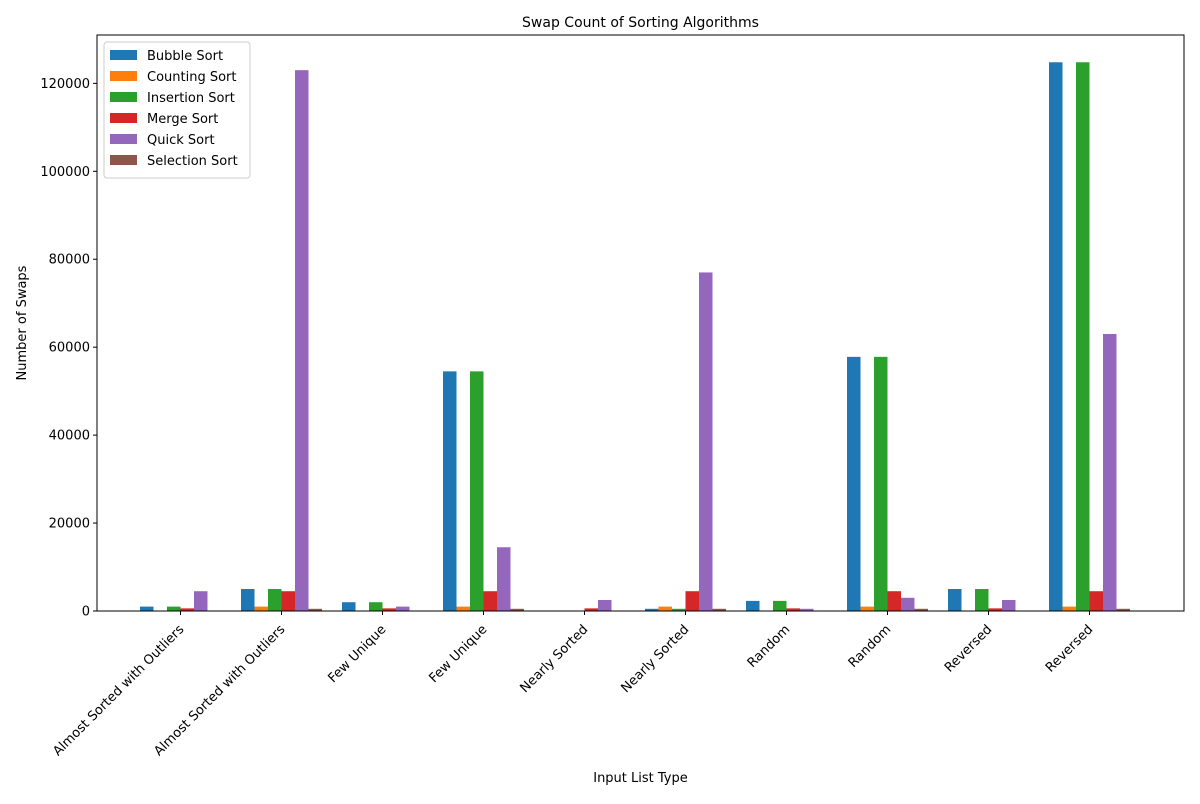 This screenshot has width=1200, height=804. What do you see at coordinates (191, 98) in the screenshot?
I see `legend-label: Insertion Sort` at bounding box center [191, 98].